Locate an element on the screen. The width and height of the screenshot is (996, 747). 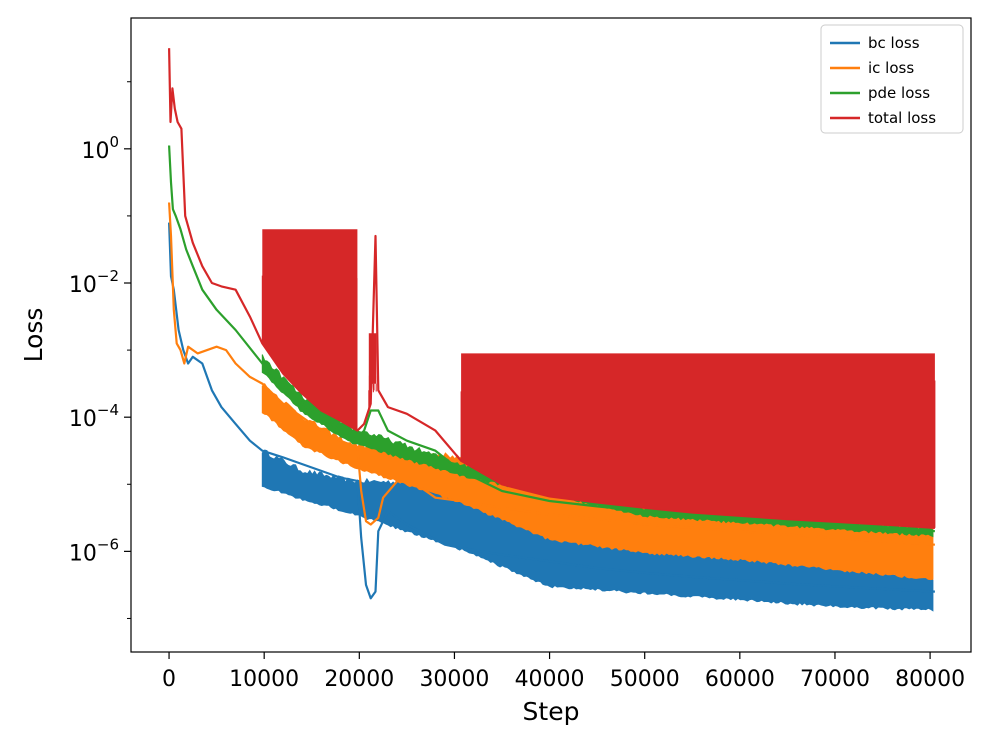
x-tick-label: 0 is located at coordinates (169, 679).